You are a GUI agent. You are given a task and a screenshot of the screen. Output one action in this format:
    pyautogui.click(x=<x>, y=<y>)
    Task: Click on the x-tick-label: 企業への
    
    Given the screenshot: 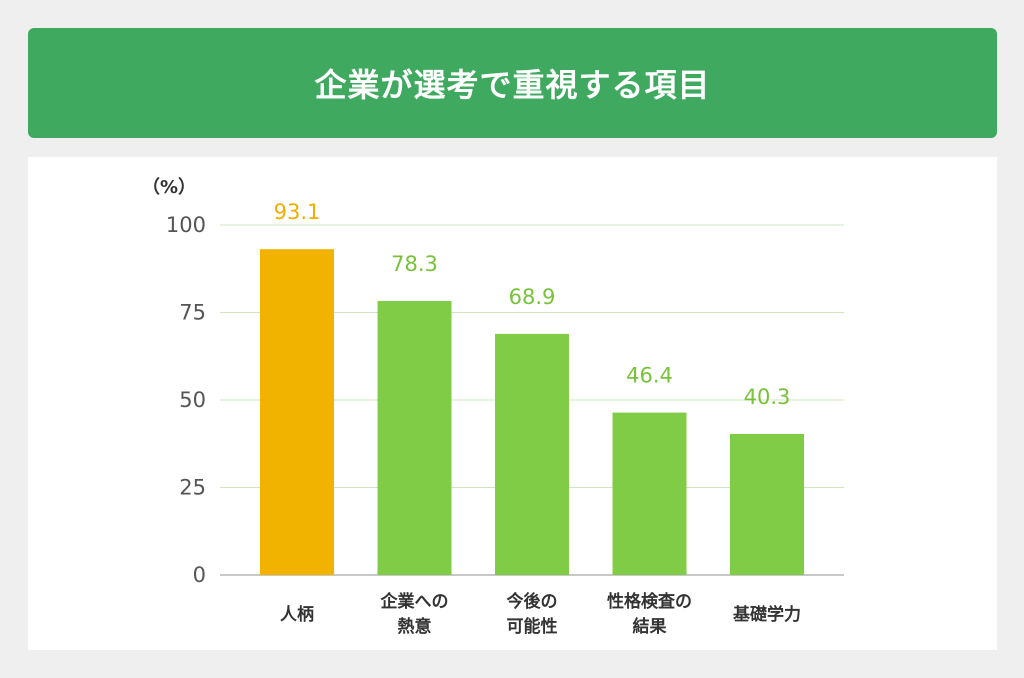 What is the action you would take?
    pyautogui.click(x=414, y=601)
    